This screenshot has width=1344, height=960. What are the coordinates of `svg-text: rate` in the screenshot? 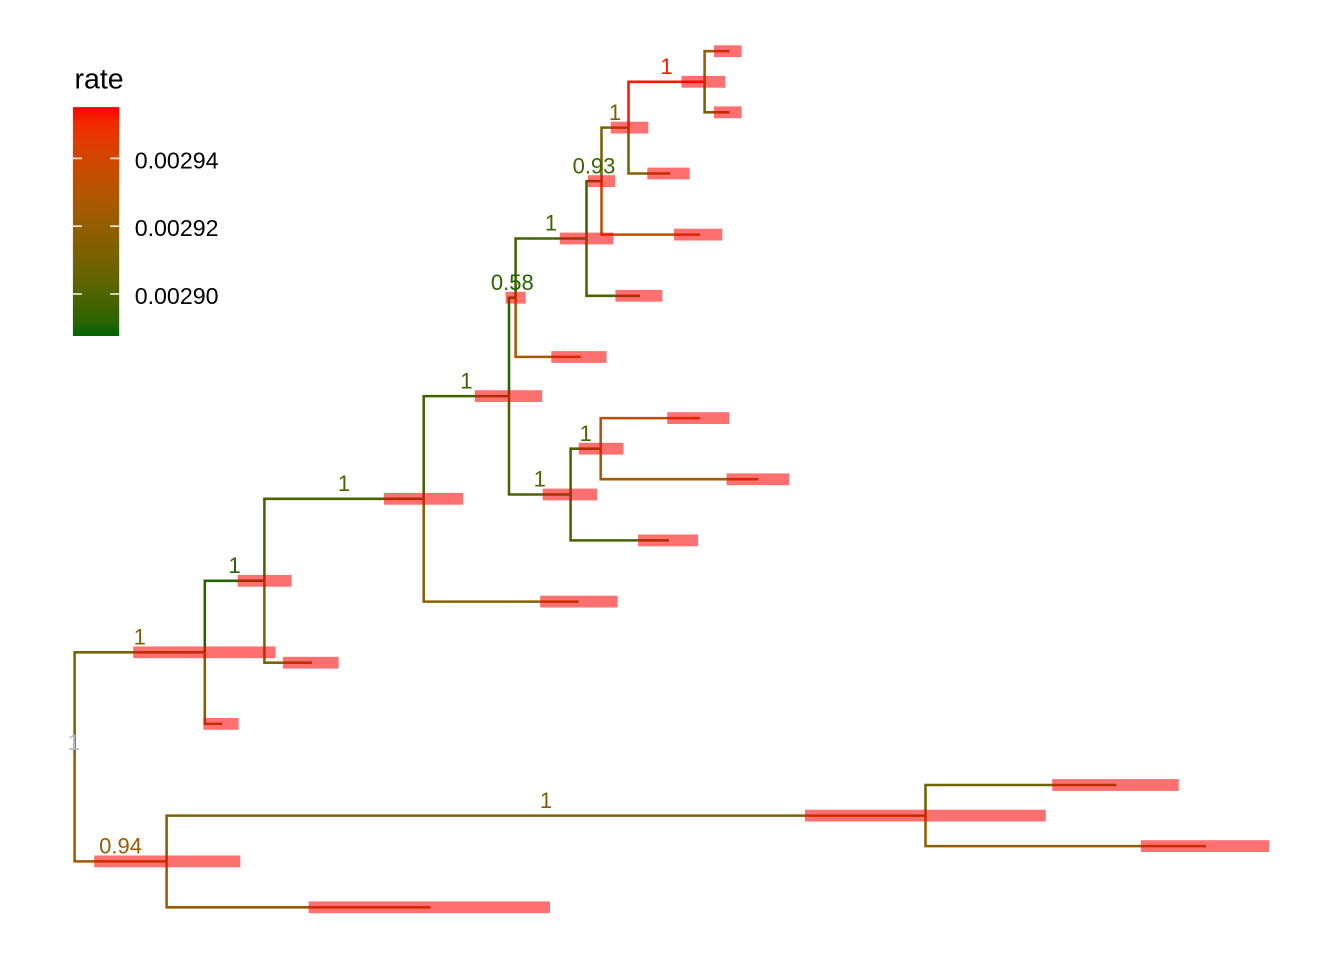 It's located at (99, 80).